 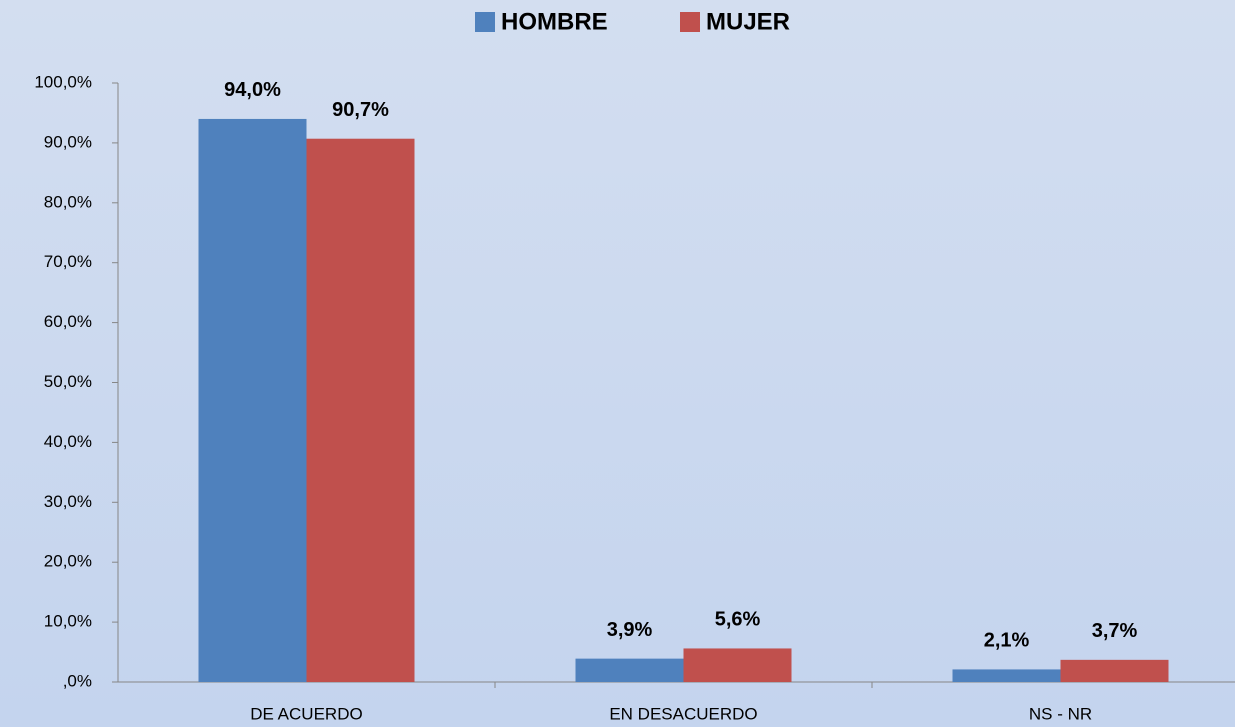 I want to click on value-label: 3,9%, so click(x=630, y=630).